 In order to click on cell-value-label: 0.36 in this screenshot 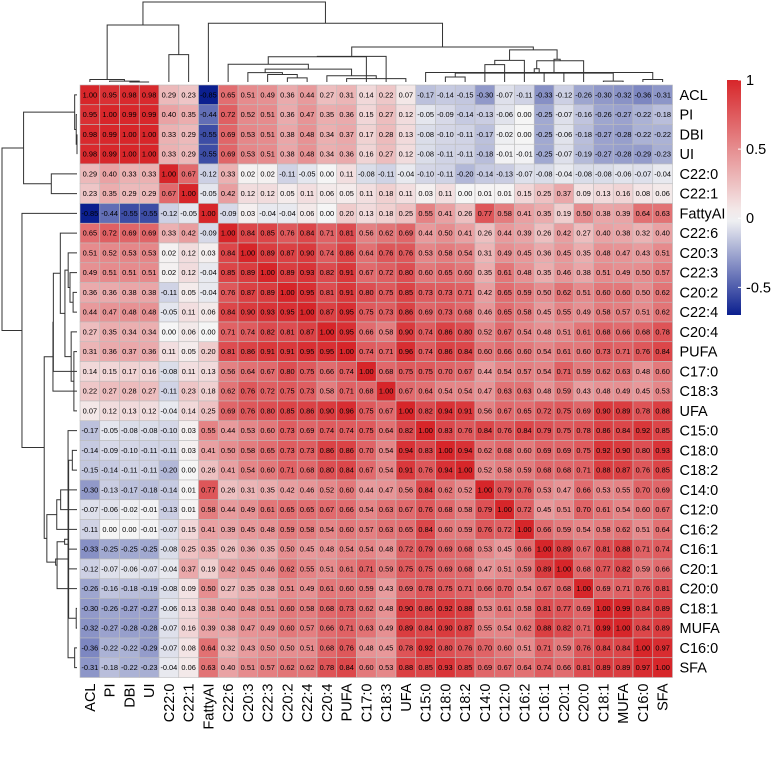, I will do `click(109, 292)`.